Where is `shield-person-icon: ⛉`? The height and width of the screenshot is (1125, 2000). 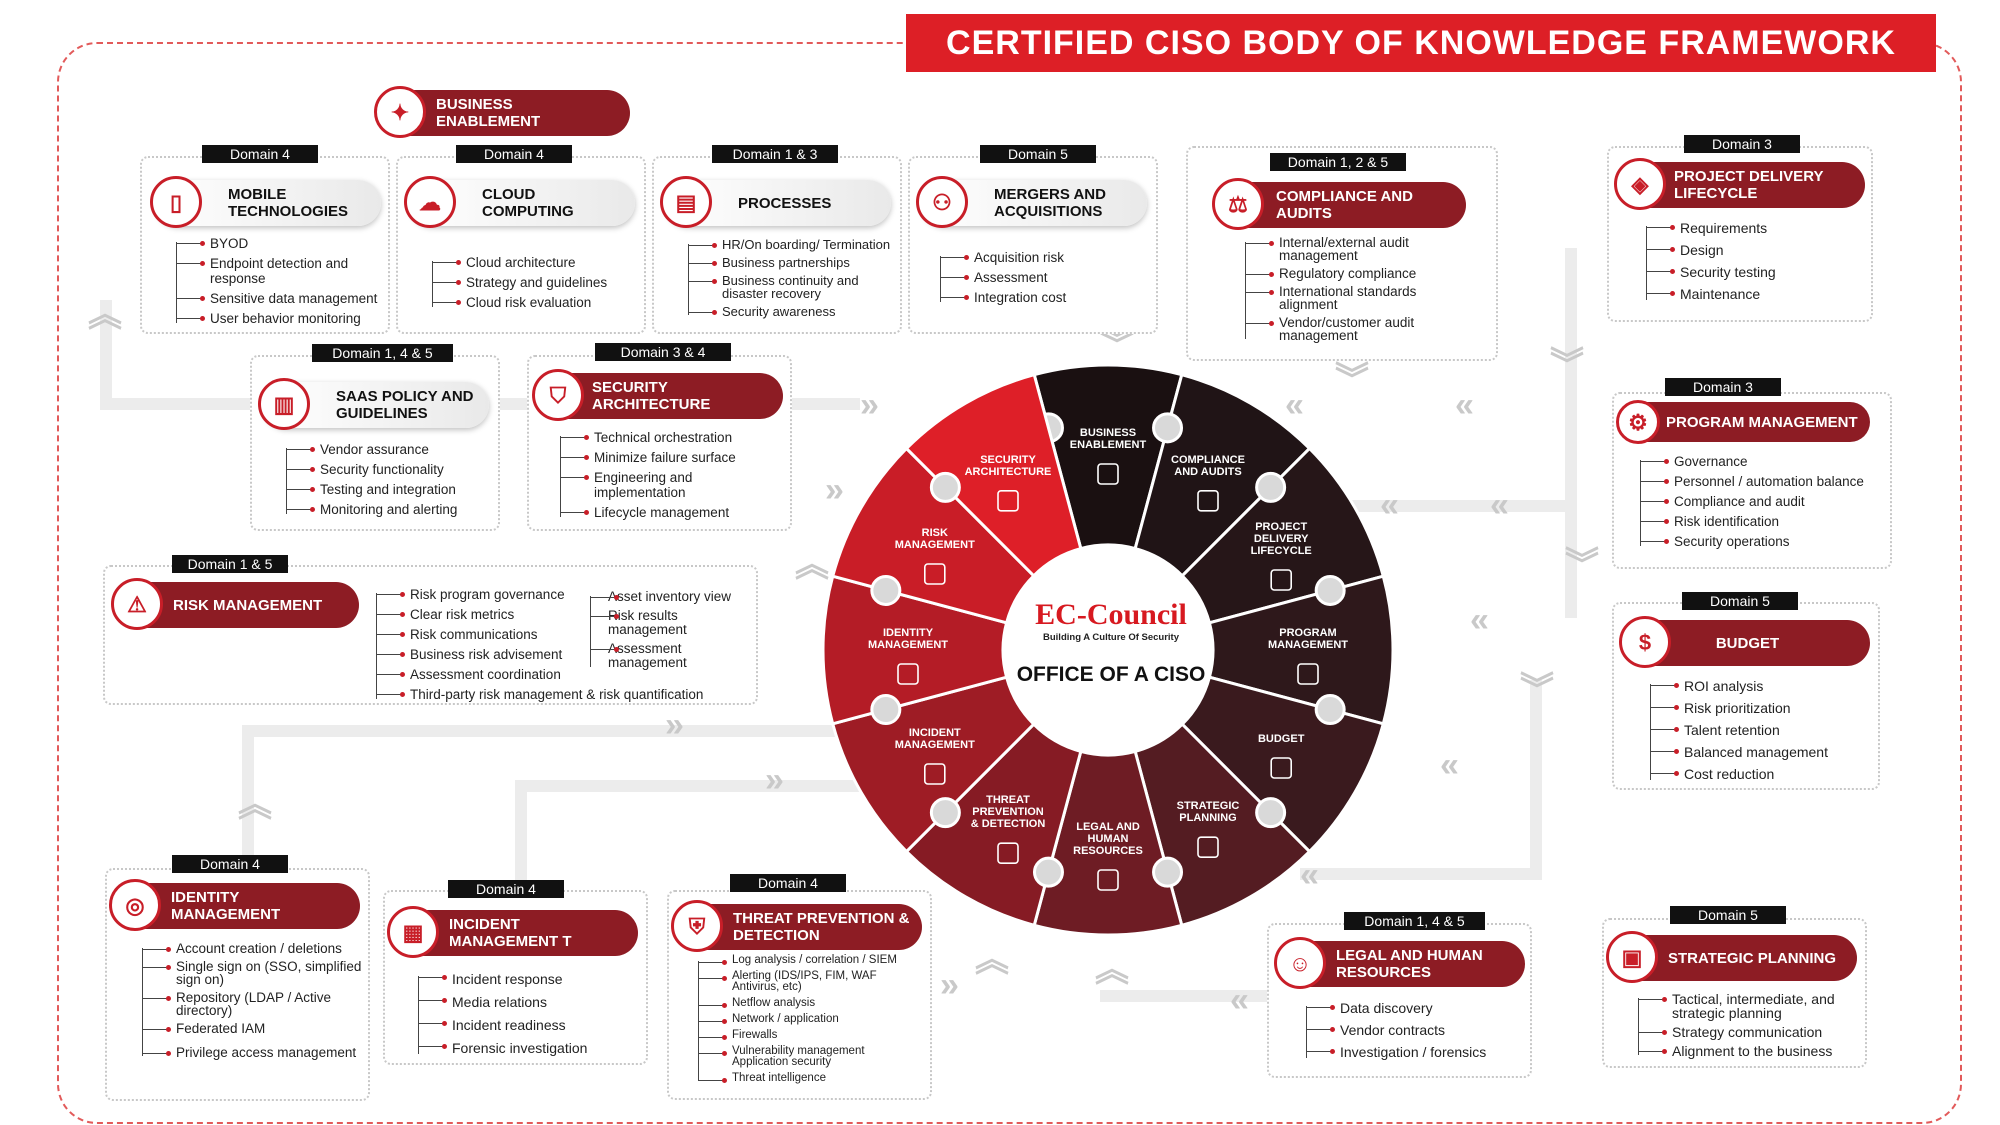
shield-person-icon: ⛉ is located at coordinates (558, 395).